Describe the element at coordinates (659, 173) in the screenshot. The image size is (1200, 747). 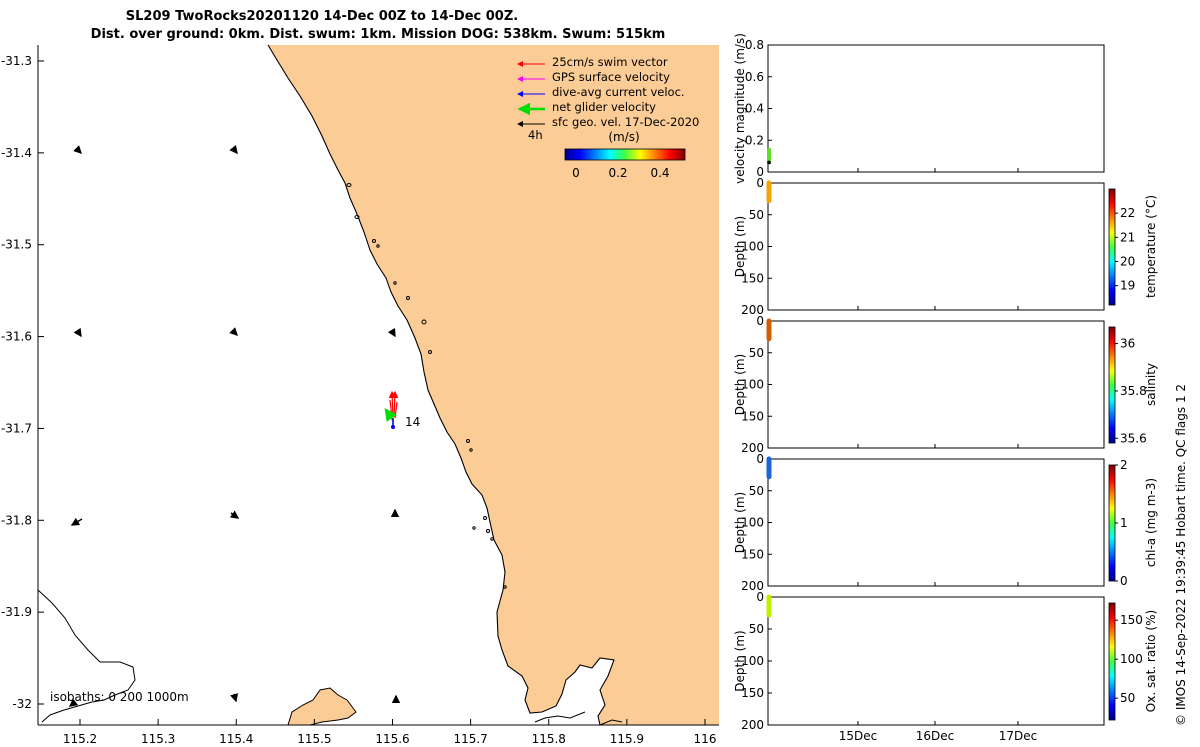
I see `colorbar-tick: 0.4` at that location.